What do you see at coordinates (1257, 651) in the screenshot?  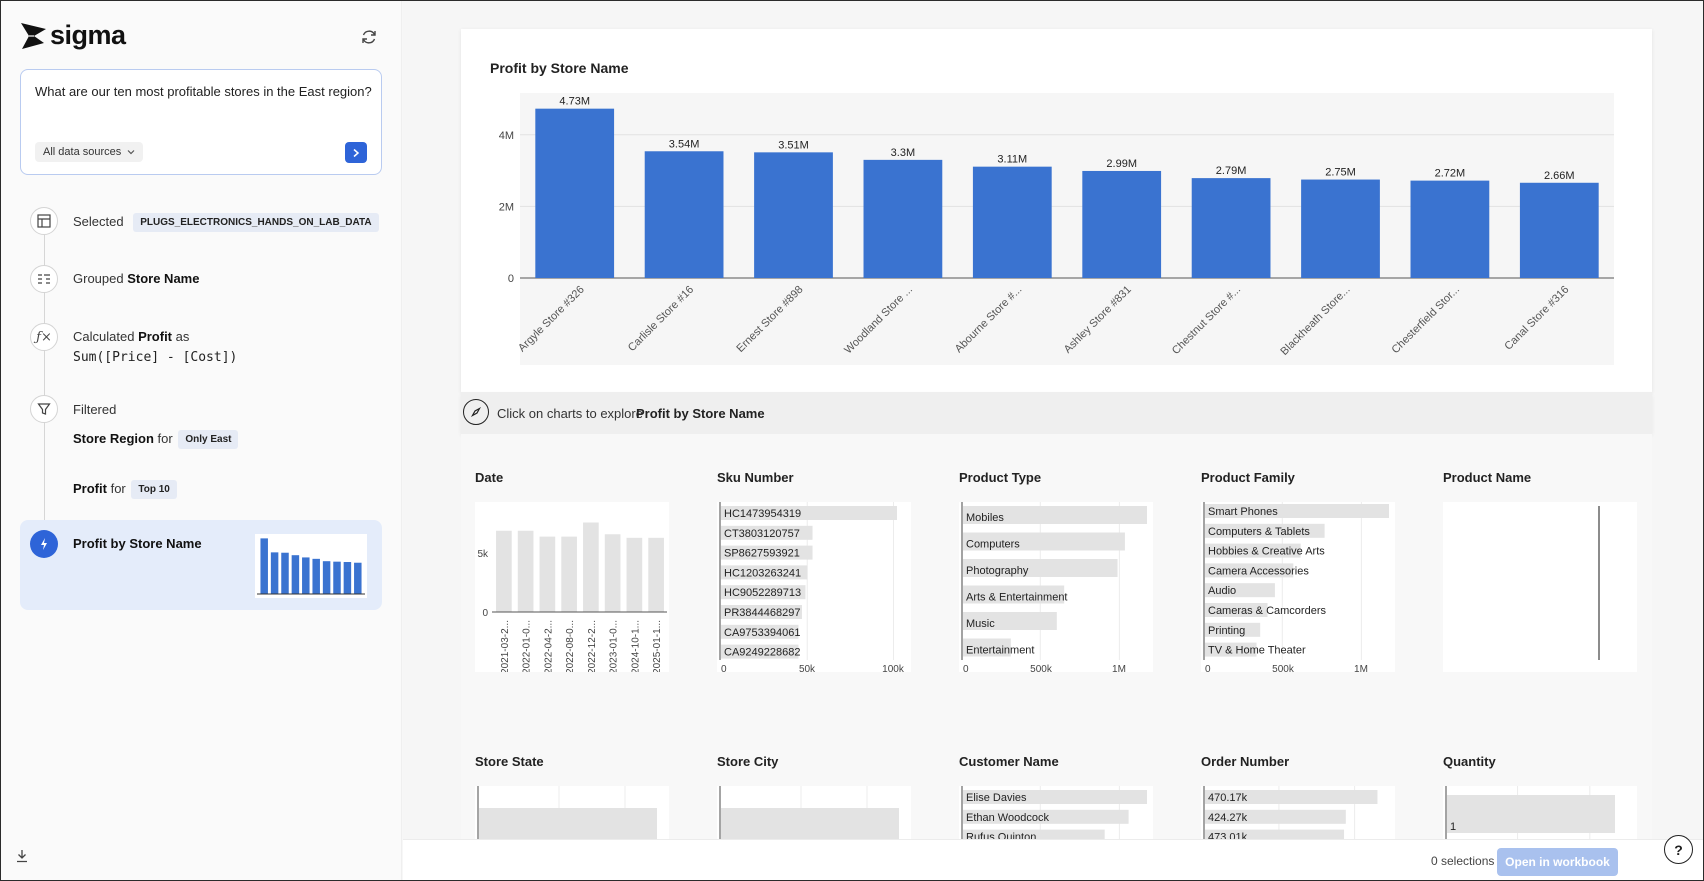 I see `facet-item-label: TV & Home Theater` at bounding box center [1257, 651].